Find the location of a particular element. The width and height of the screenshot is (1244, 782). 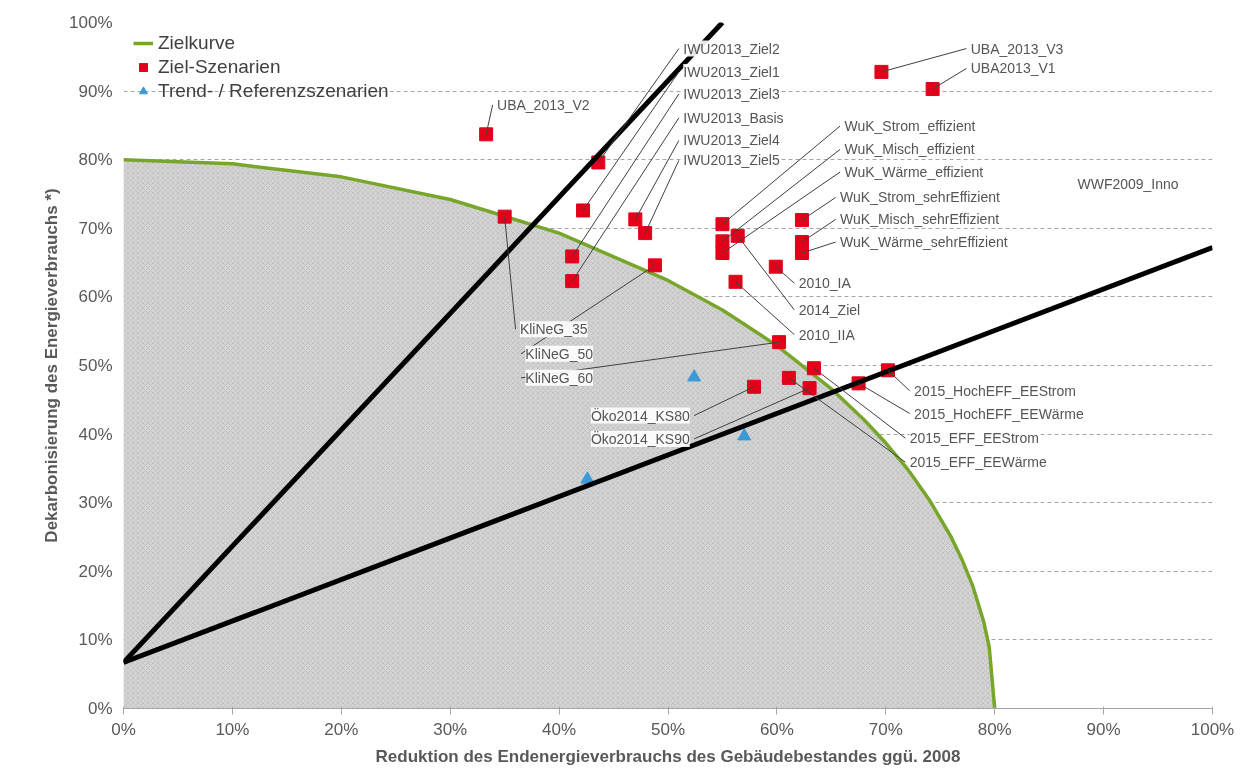

annotation: UBA_2013_V3 is located at coordinates (1017, 48).